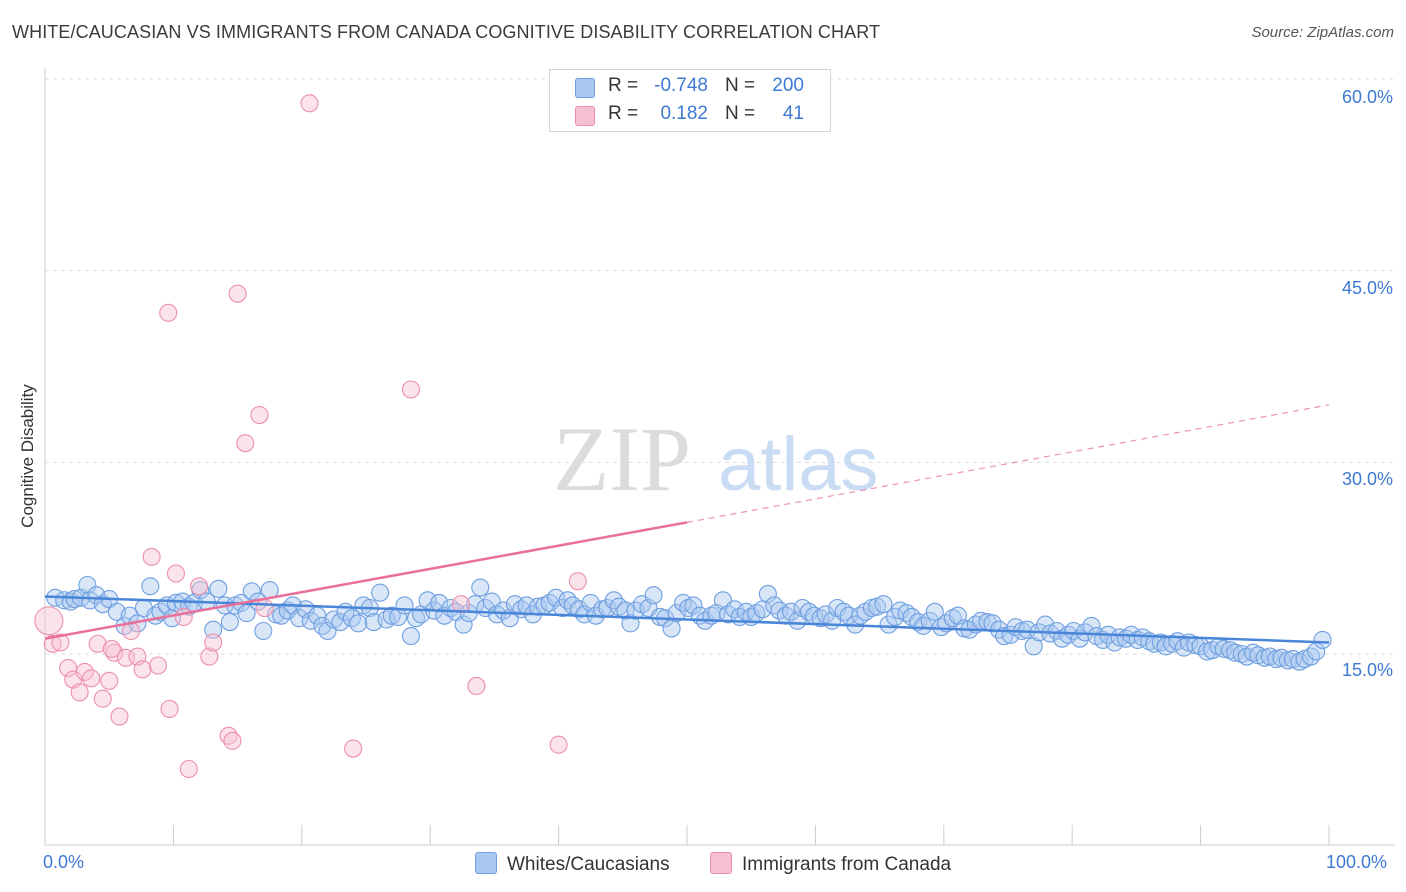 The height and width of the screenshot is (892, 1406). What do you see at coordinates (622, 459) in the screenshot?
I see `watermark-zip: ZIP` at bounding box center [622, 459].